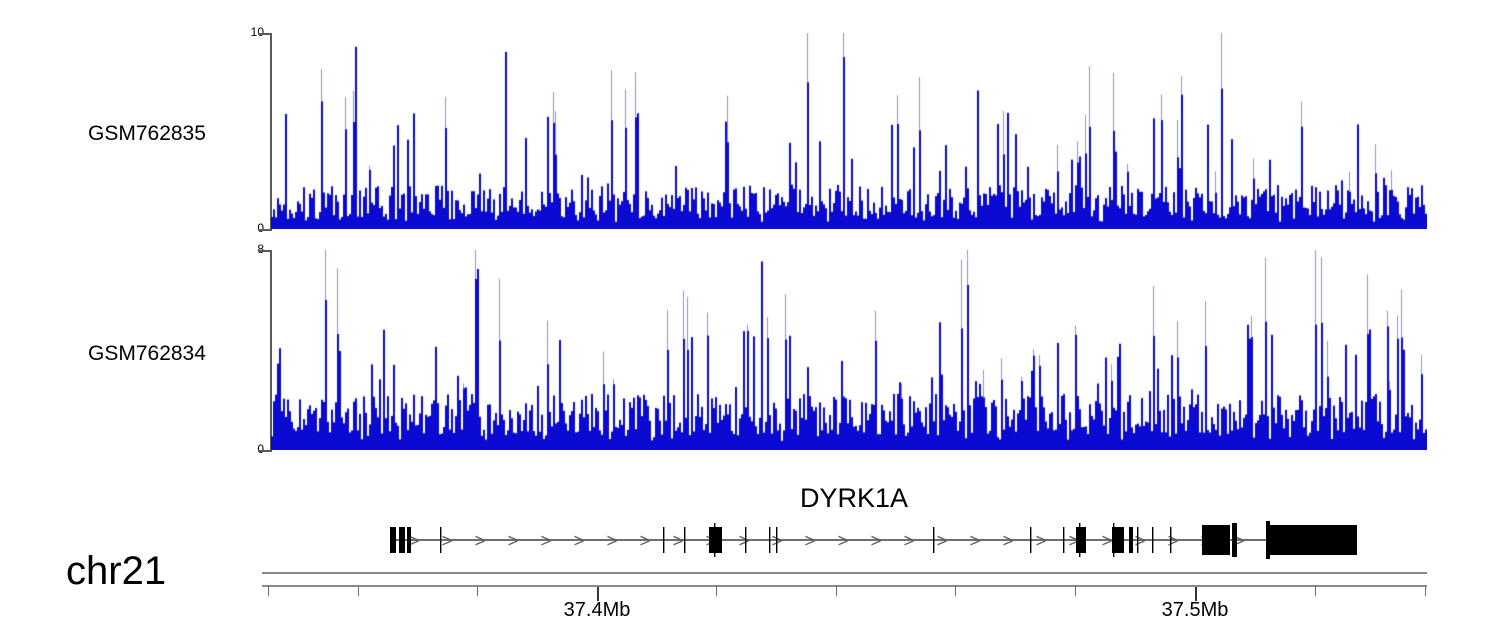  Describe the element at coordinates (264, 230) in the screenshot. I see `axis-bottom-tick-track1` at that location.